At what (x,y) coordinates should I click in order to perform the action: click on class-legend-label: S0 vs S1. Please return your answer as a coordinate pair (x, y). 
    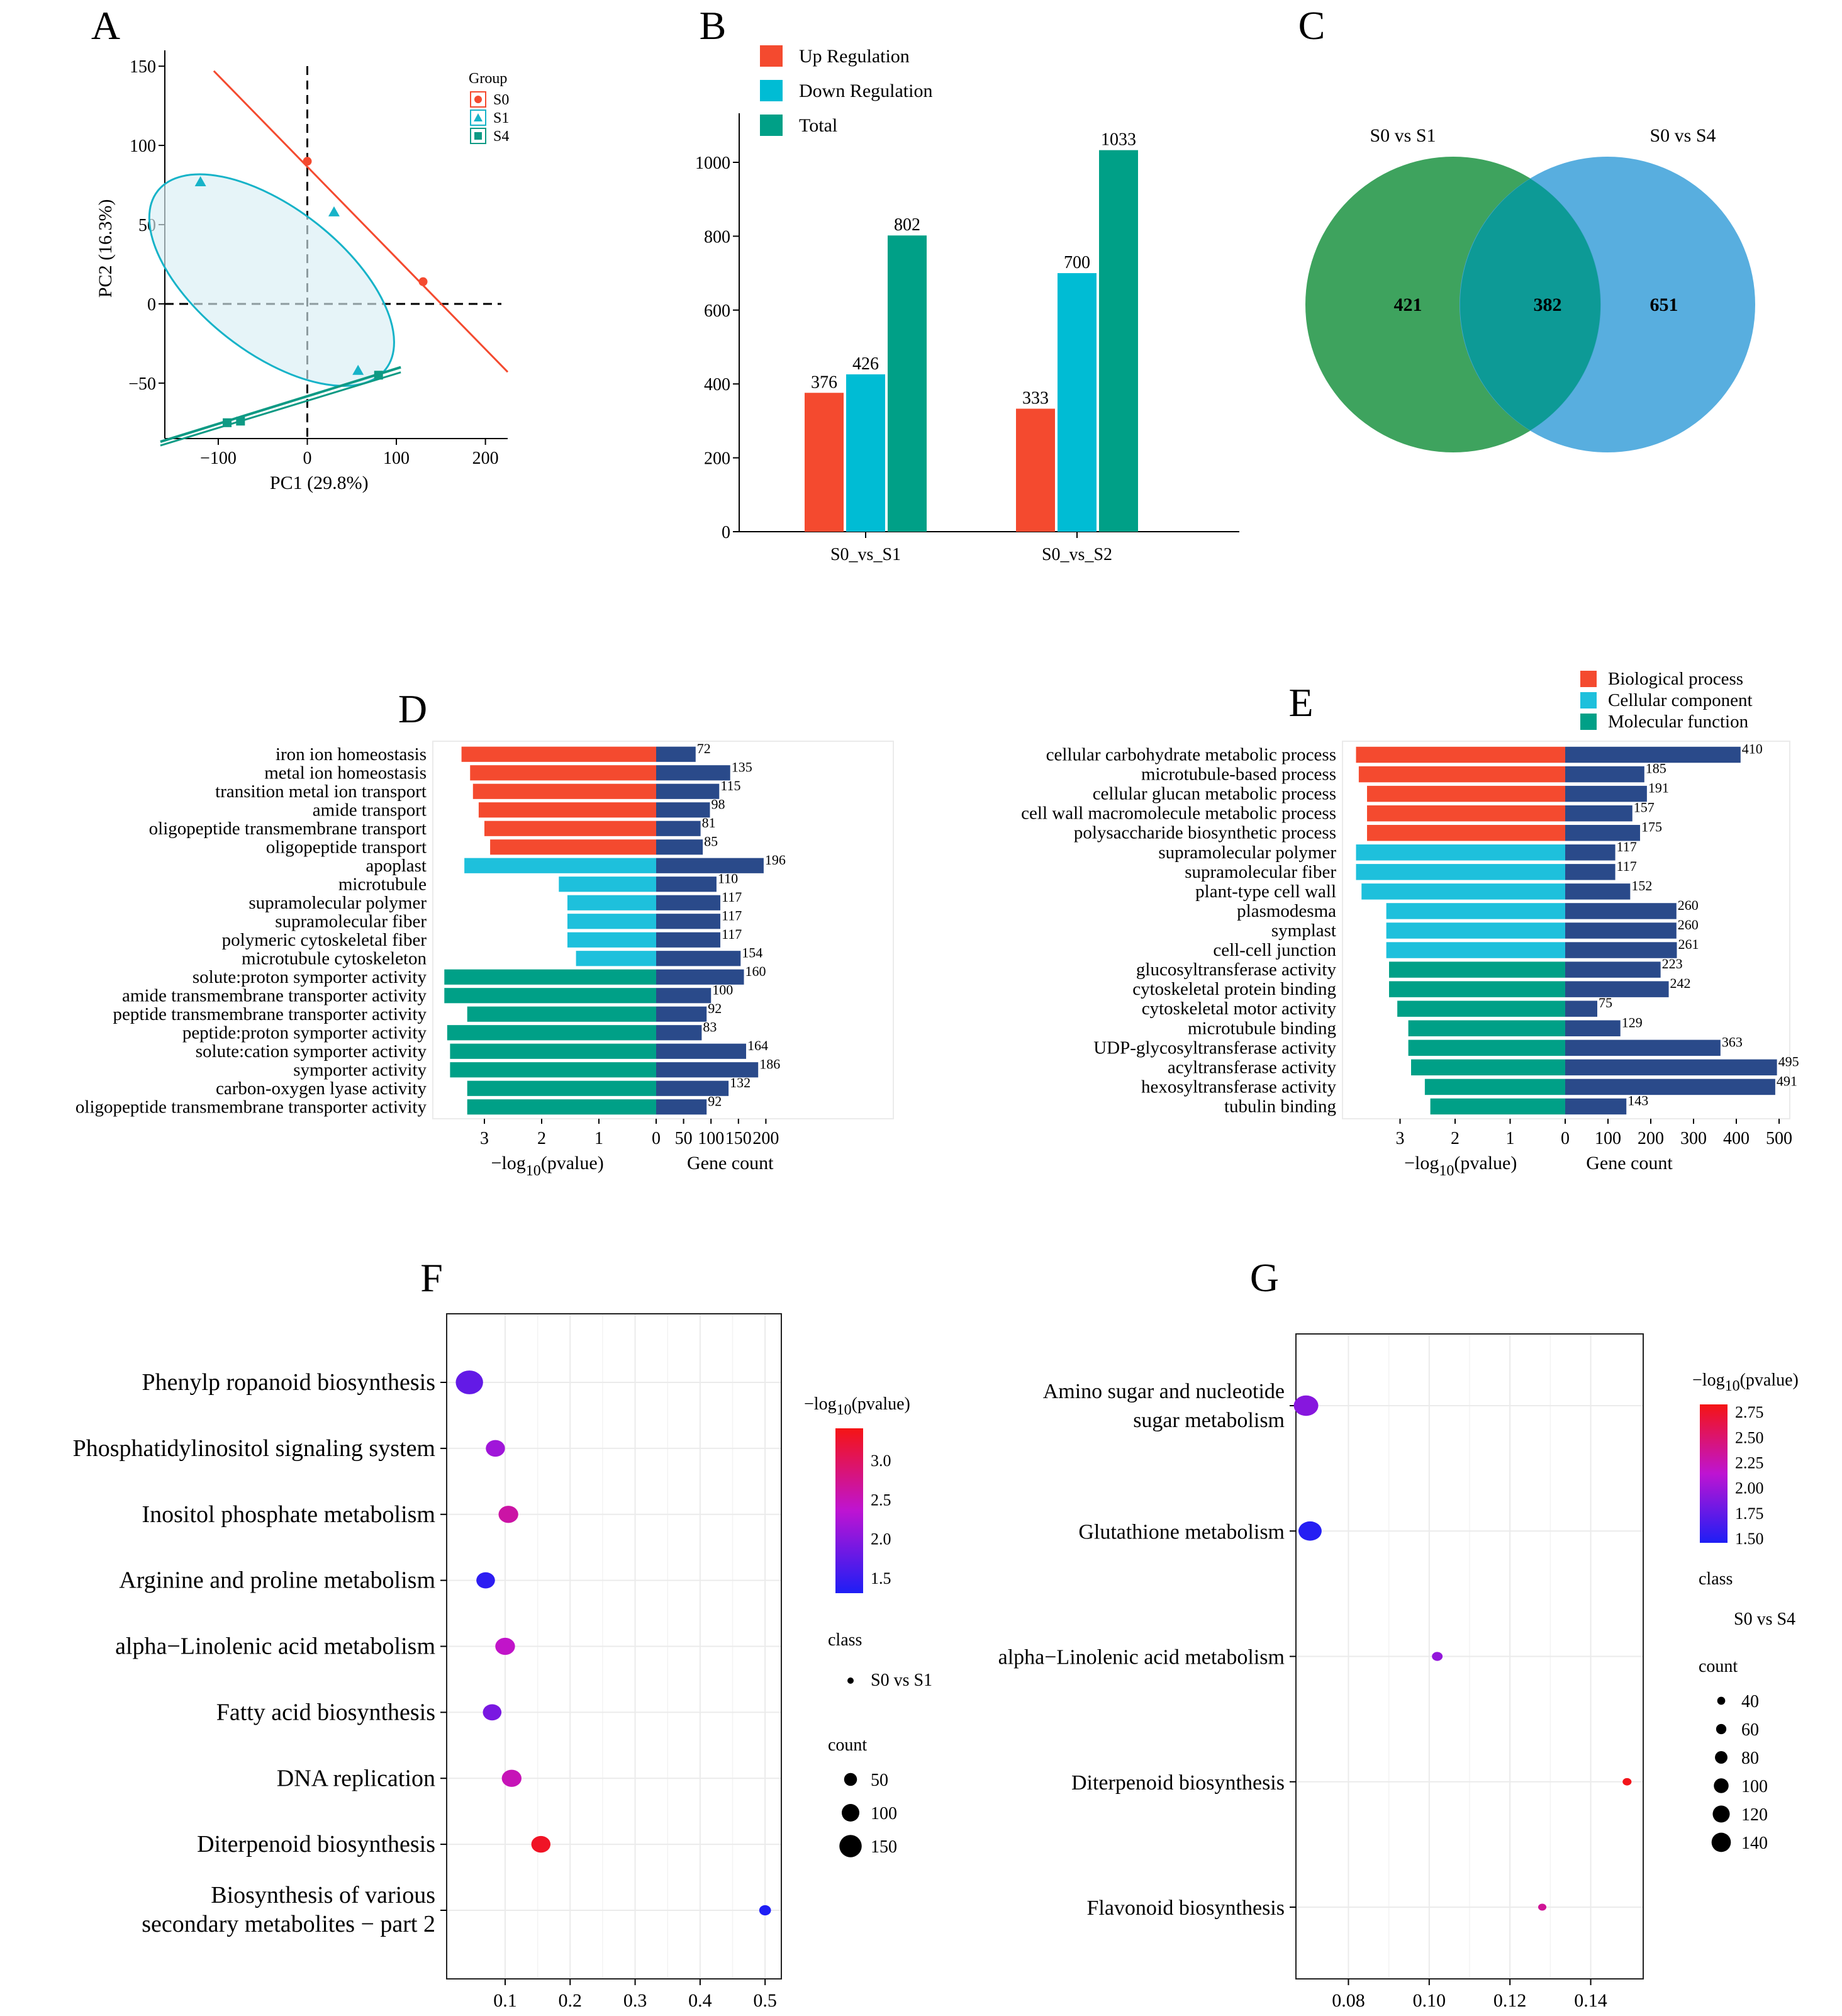
    Looking at the image, I should click on (901, 1680).